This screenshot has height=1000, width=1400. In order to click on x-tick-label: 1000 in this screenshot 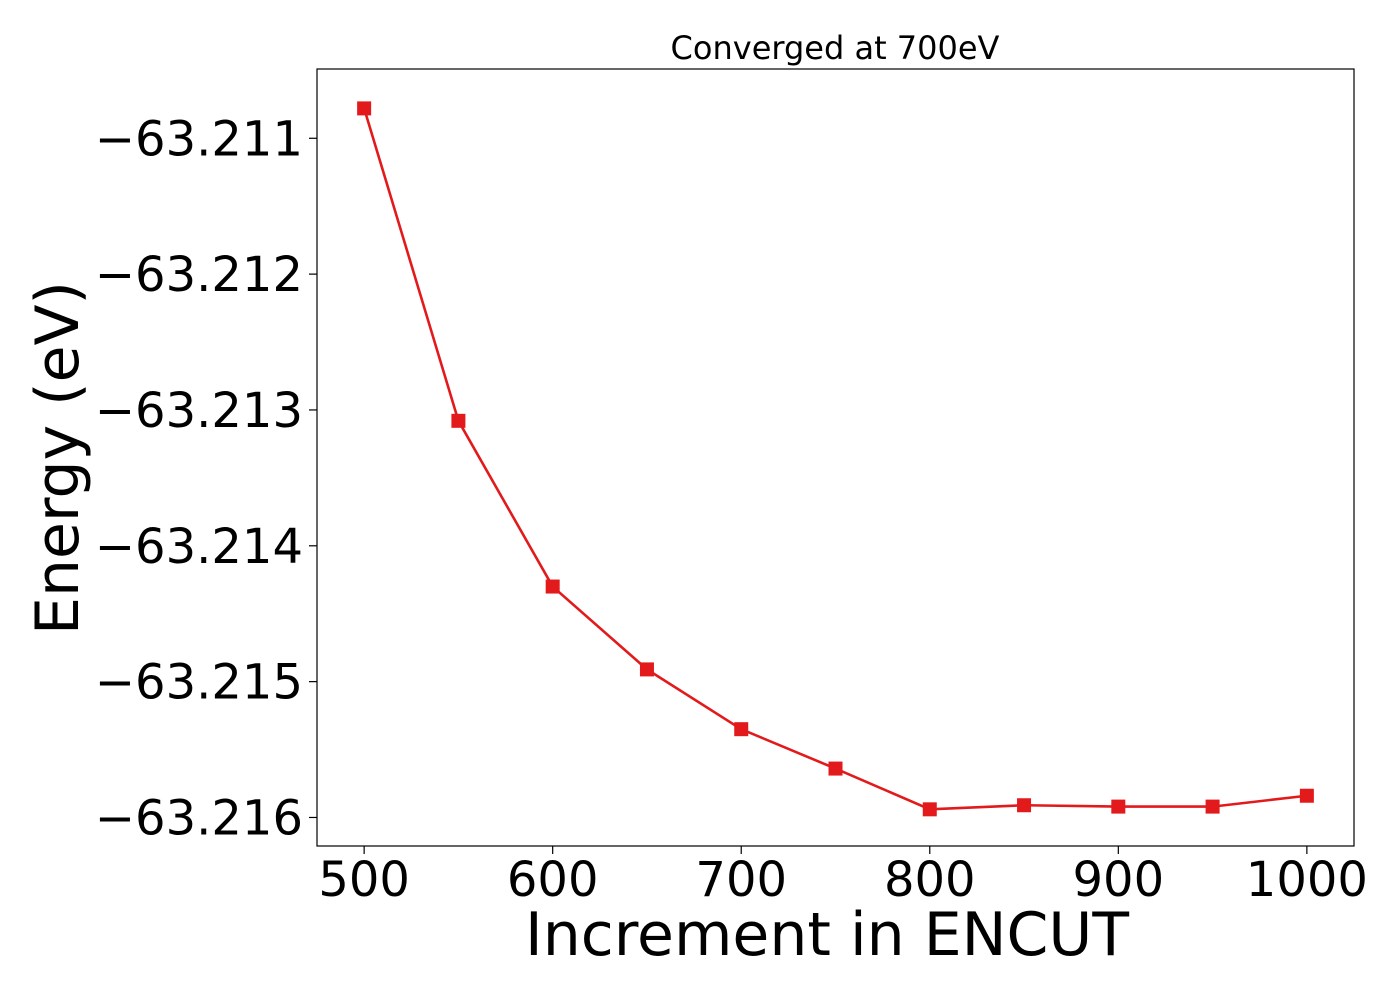, I will do `click(1307, 880)`.